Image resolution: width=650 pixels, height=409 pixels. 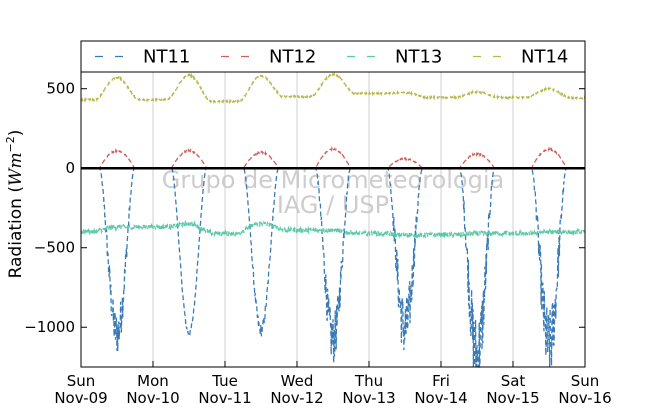 What do you see at coordinates (70, 168) in the screenshot?
I see `y-tick-label: 0` at bounding box center [70, 168].